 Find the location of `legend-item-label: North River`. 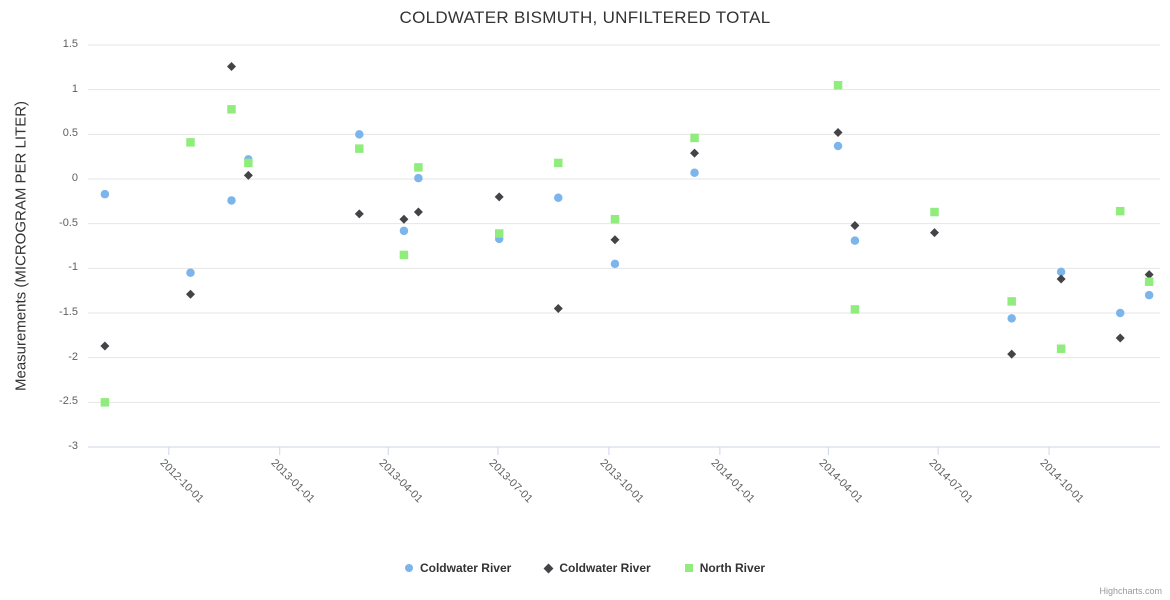

legend-item-label: North River is located at coordinates (732, 568).